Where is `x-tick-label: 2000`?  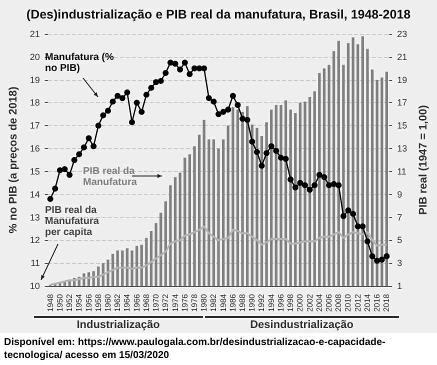
x-tick-label: 2000 is located at coordinates (300, 302).